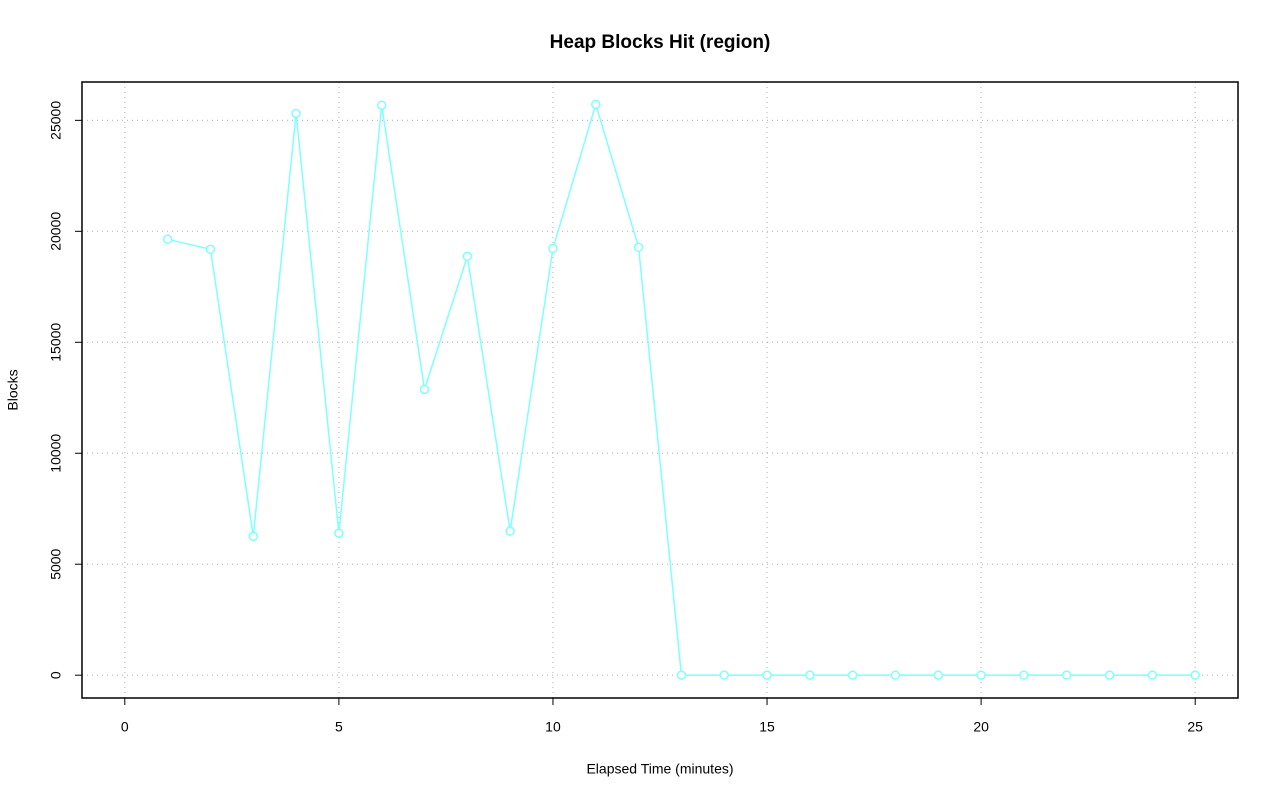  What do you see at coordinates (56, 675) in the screenshot?
I see `y-tick-label: 0` at bounding box center [56, 675].